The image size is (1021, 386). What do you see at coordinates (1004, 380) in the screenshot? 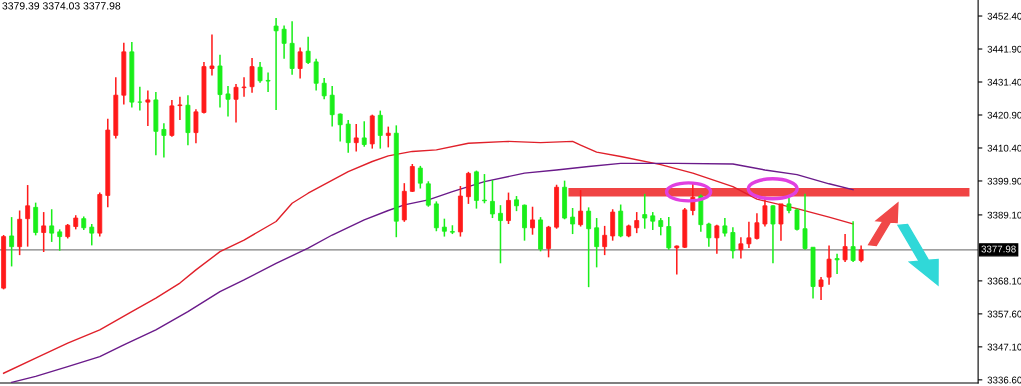
I see `y-tick-label: 3336.60` at bounding box center [1004, 380].